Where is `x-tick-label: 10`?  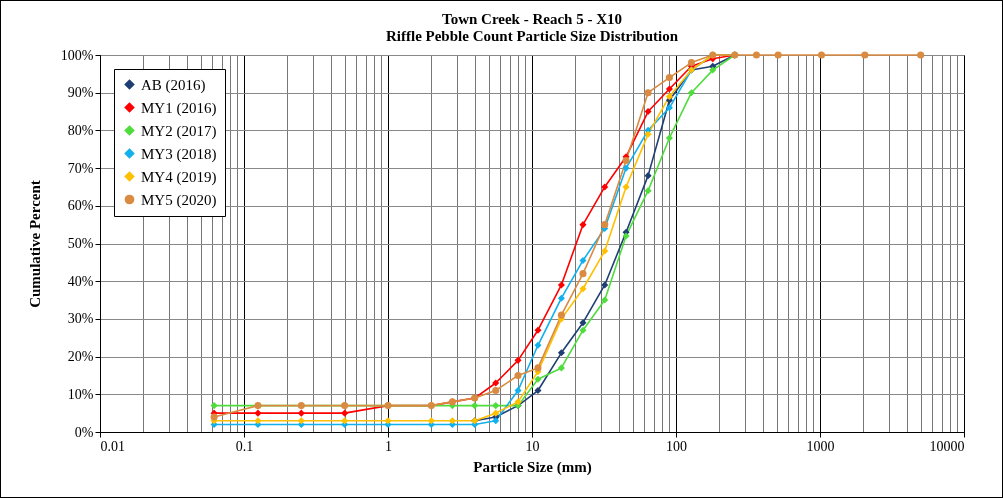
x-tick-label: 10 is located at coordinates (532, 446).